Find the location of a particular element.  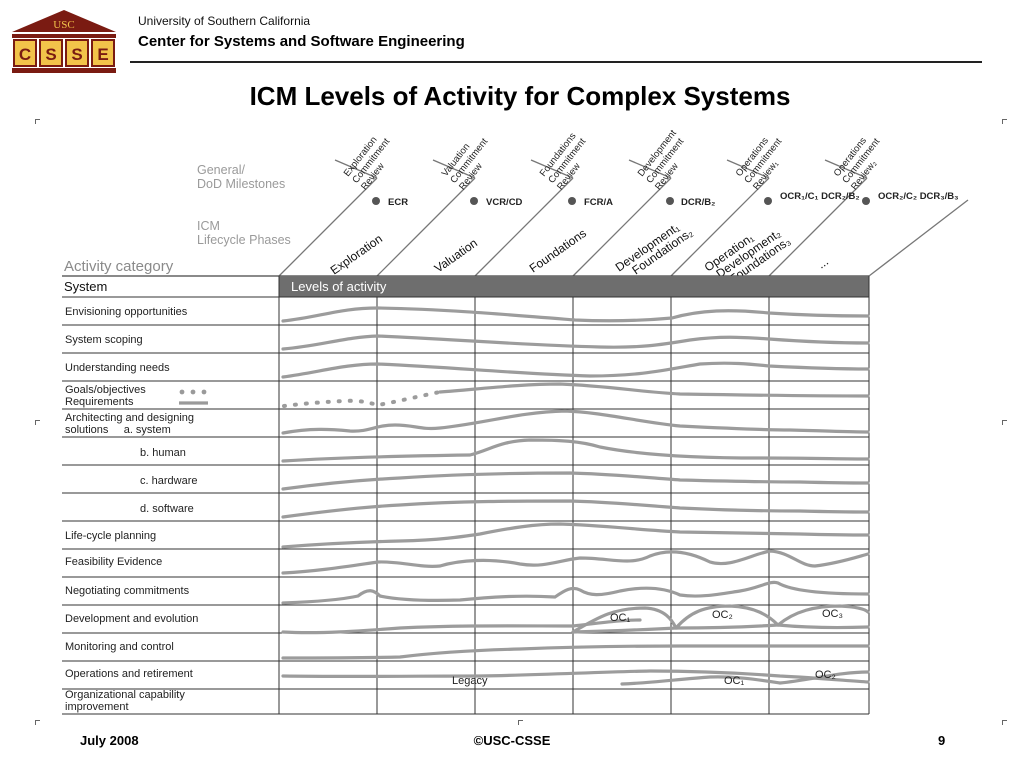

review-code-vcr: VCR/CD is located at coordinates (504, 202).